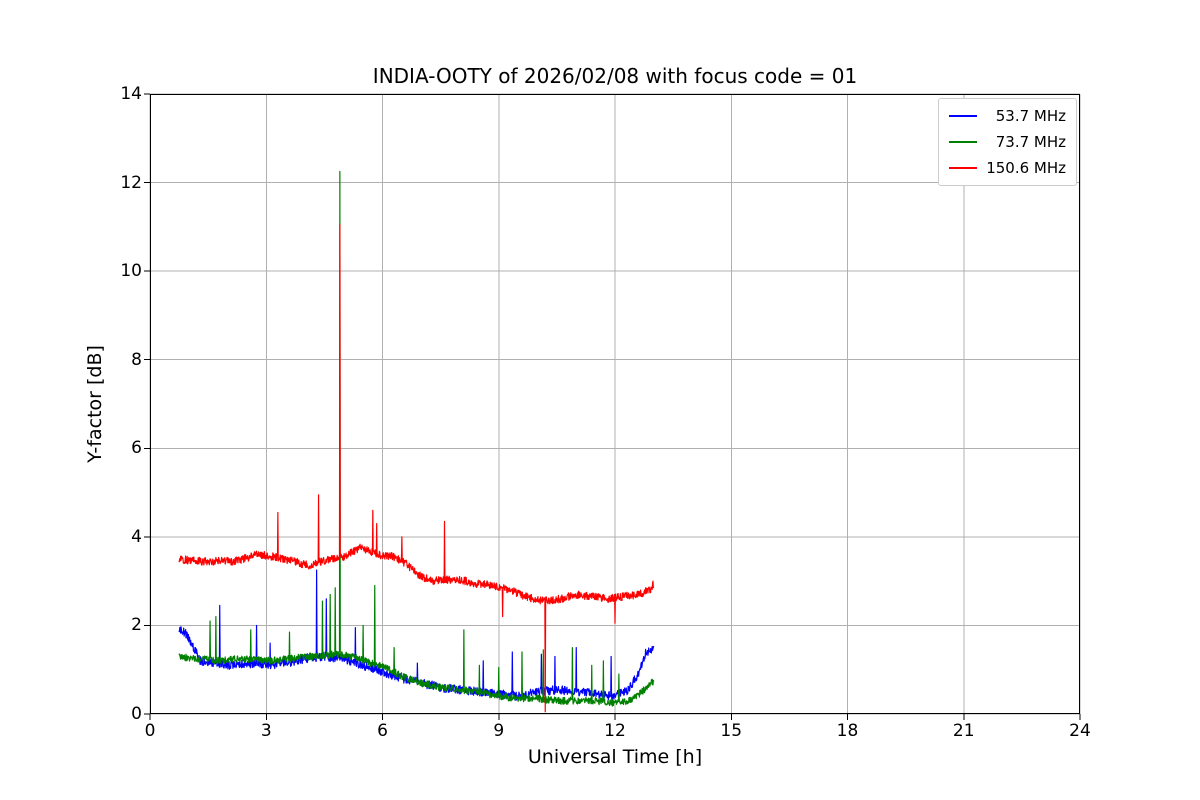  Describe the element at coordinates (600, 734) in the screenshot. I see `x-tick-labels: 0 3 6 9 12 15 18 21 24` at that location.